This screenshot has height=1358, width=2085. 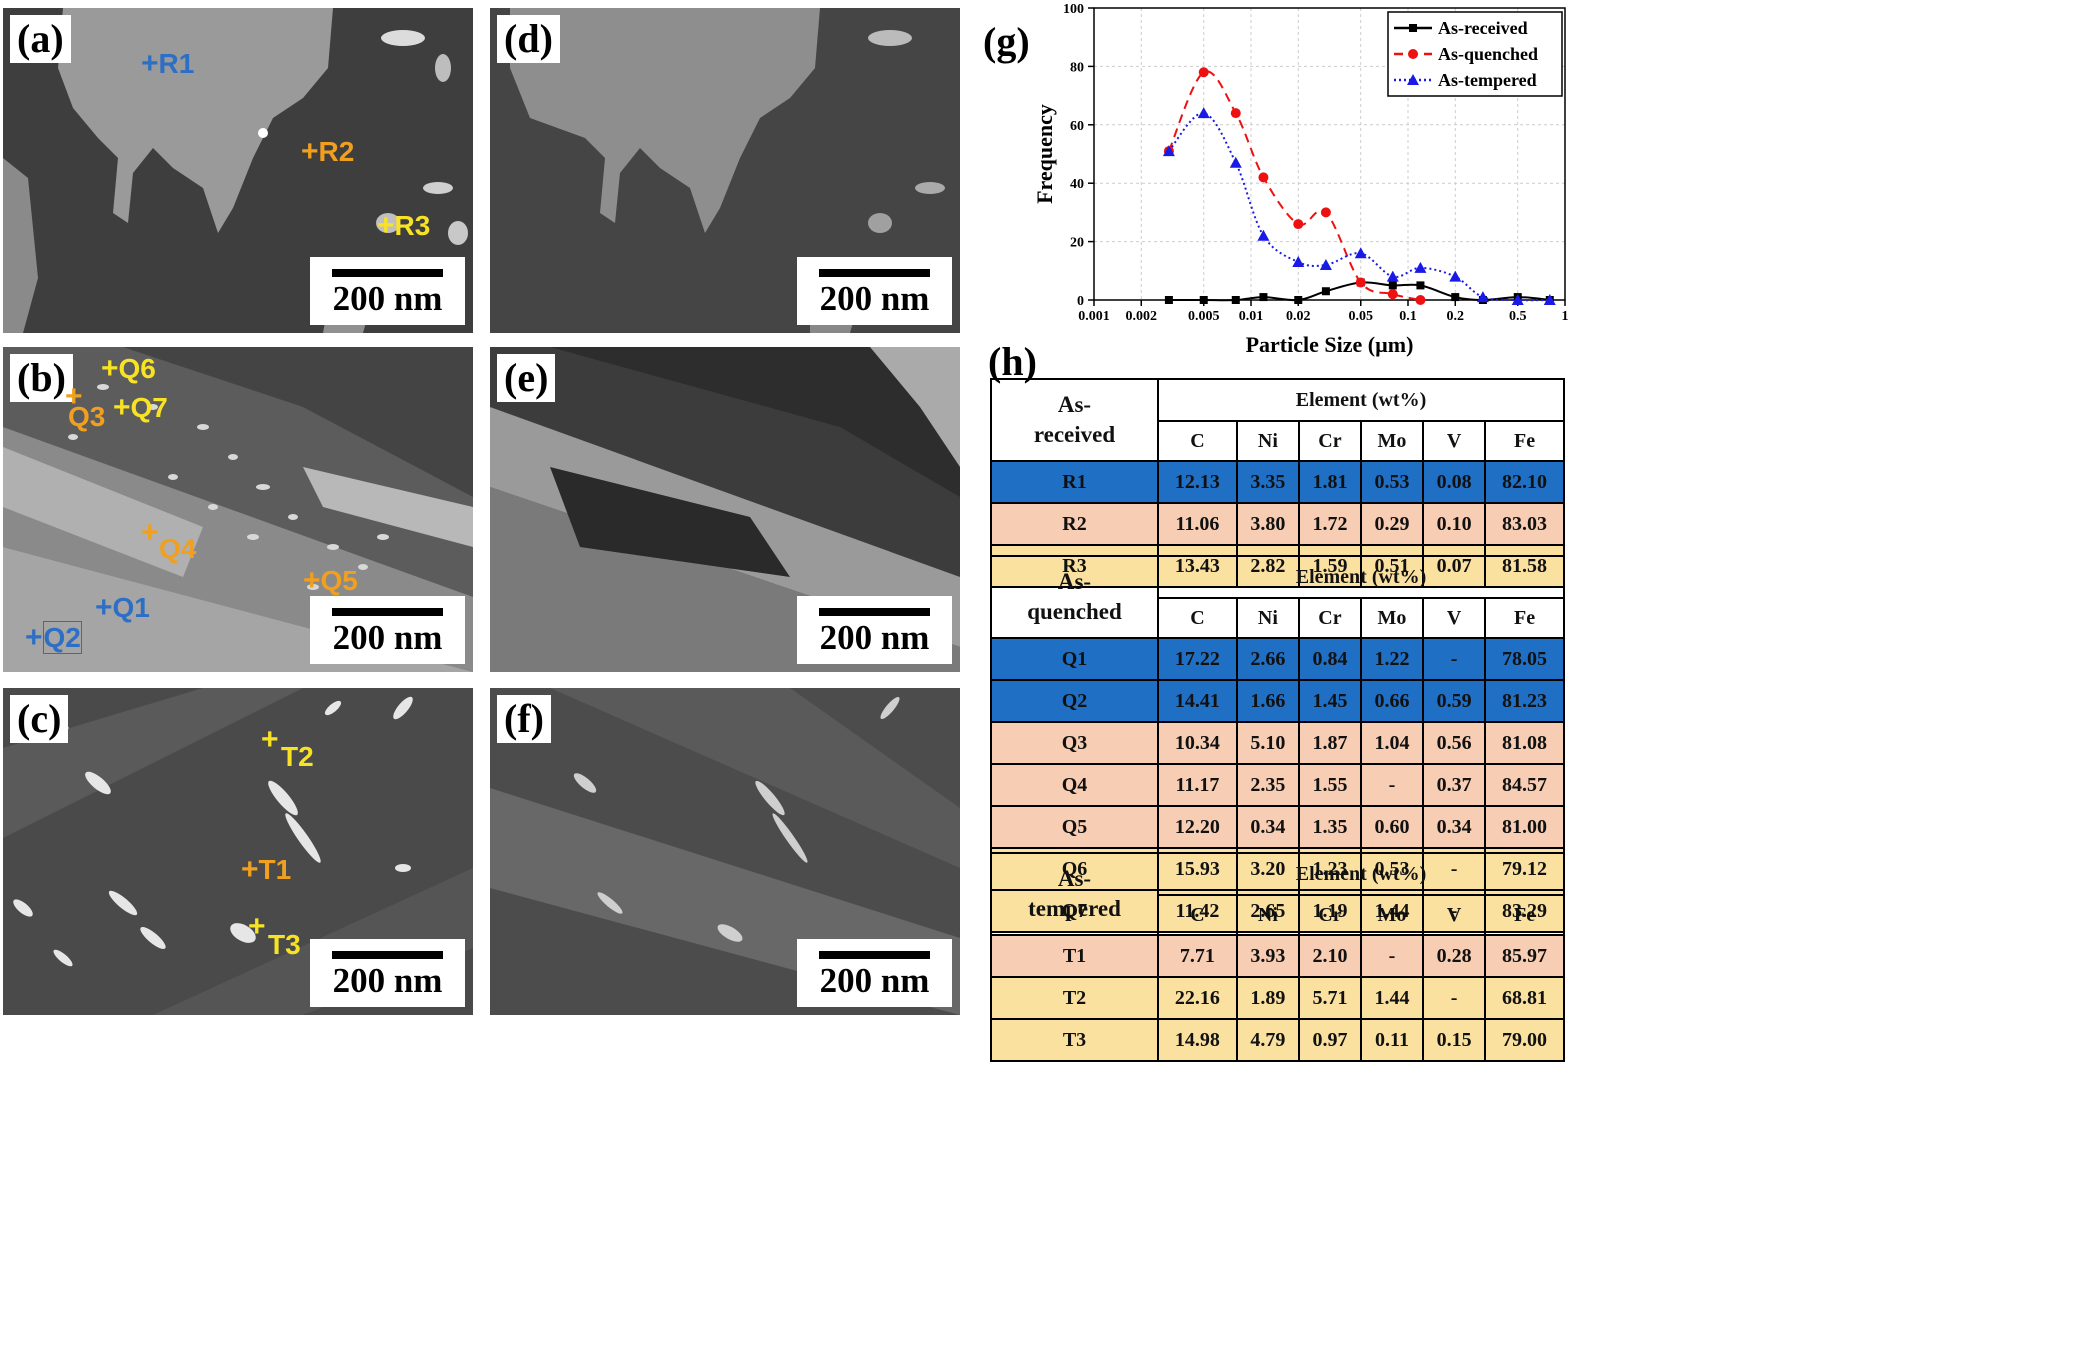 I want to click on row-id: Q4, so click(x=1074, y=785).